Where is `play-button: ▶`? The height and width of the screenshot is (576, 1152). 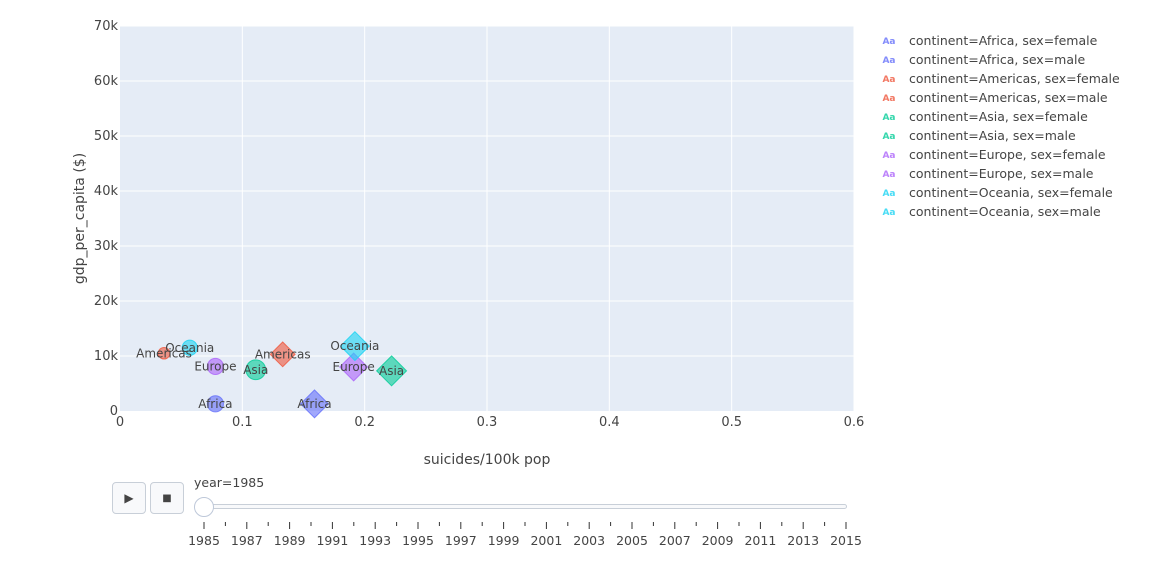
play-button: ▶ is located at coordinates (129, 498).